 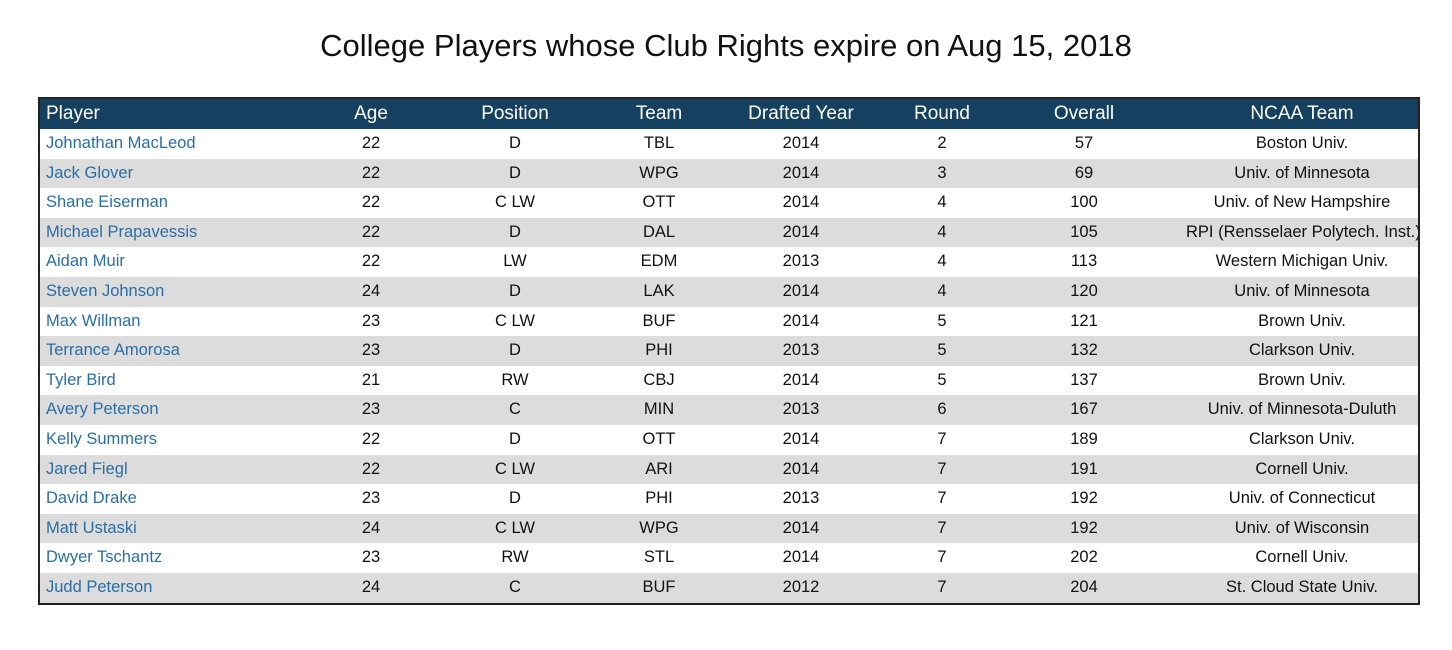 What do you see at coordinates (371, 379) in the screenshot?
I see `cell-age: 21` at bounding box center [371, 379].